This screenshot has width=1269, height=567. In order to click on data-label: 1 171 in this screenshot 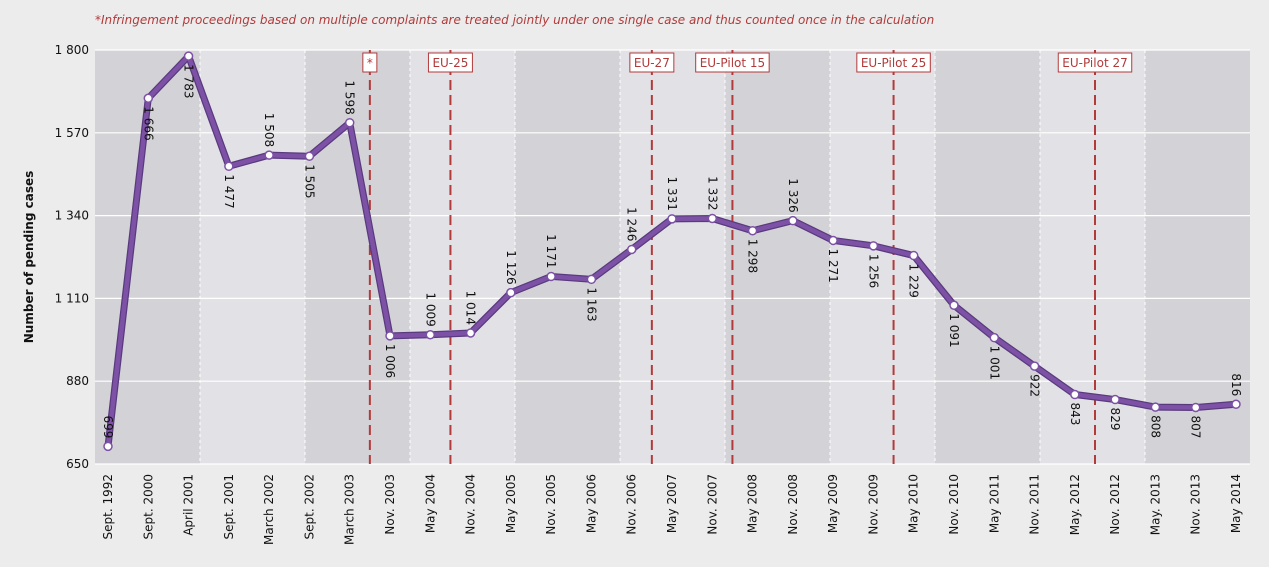, I will do `click(551, 251)`.